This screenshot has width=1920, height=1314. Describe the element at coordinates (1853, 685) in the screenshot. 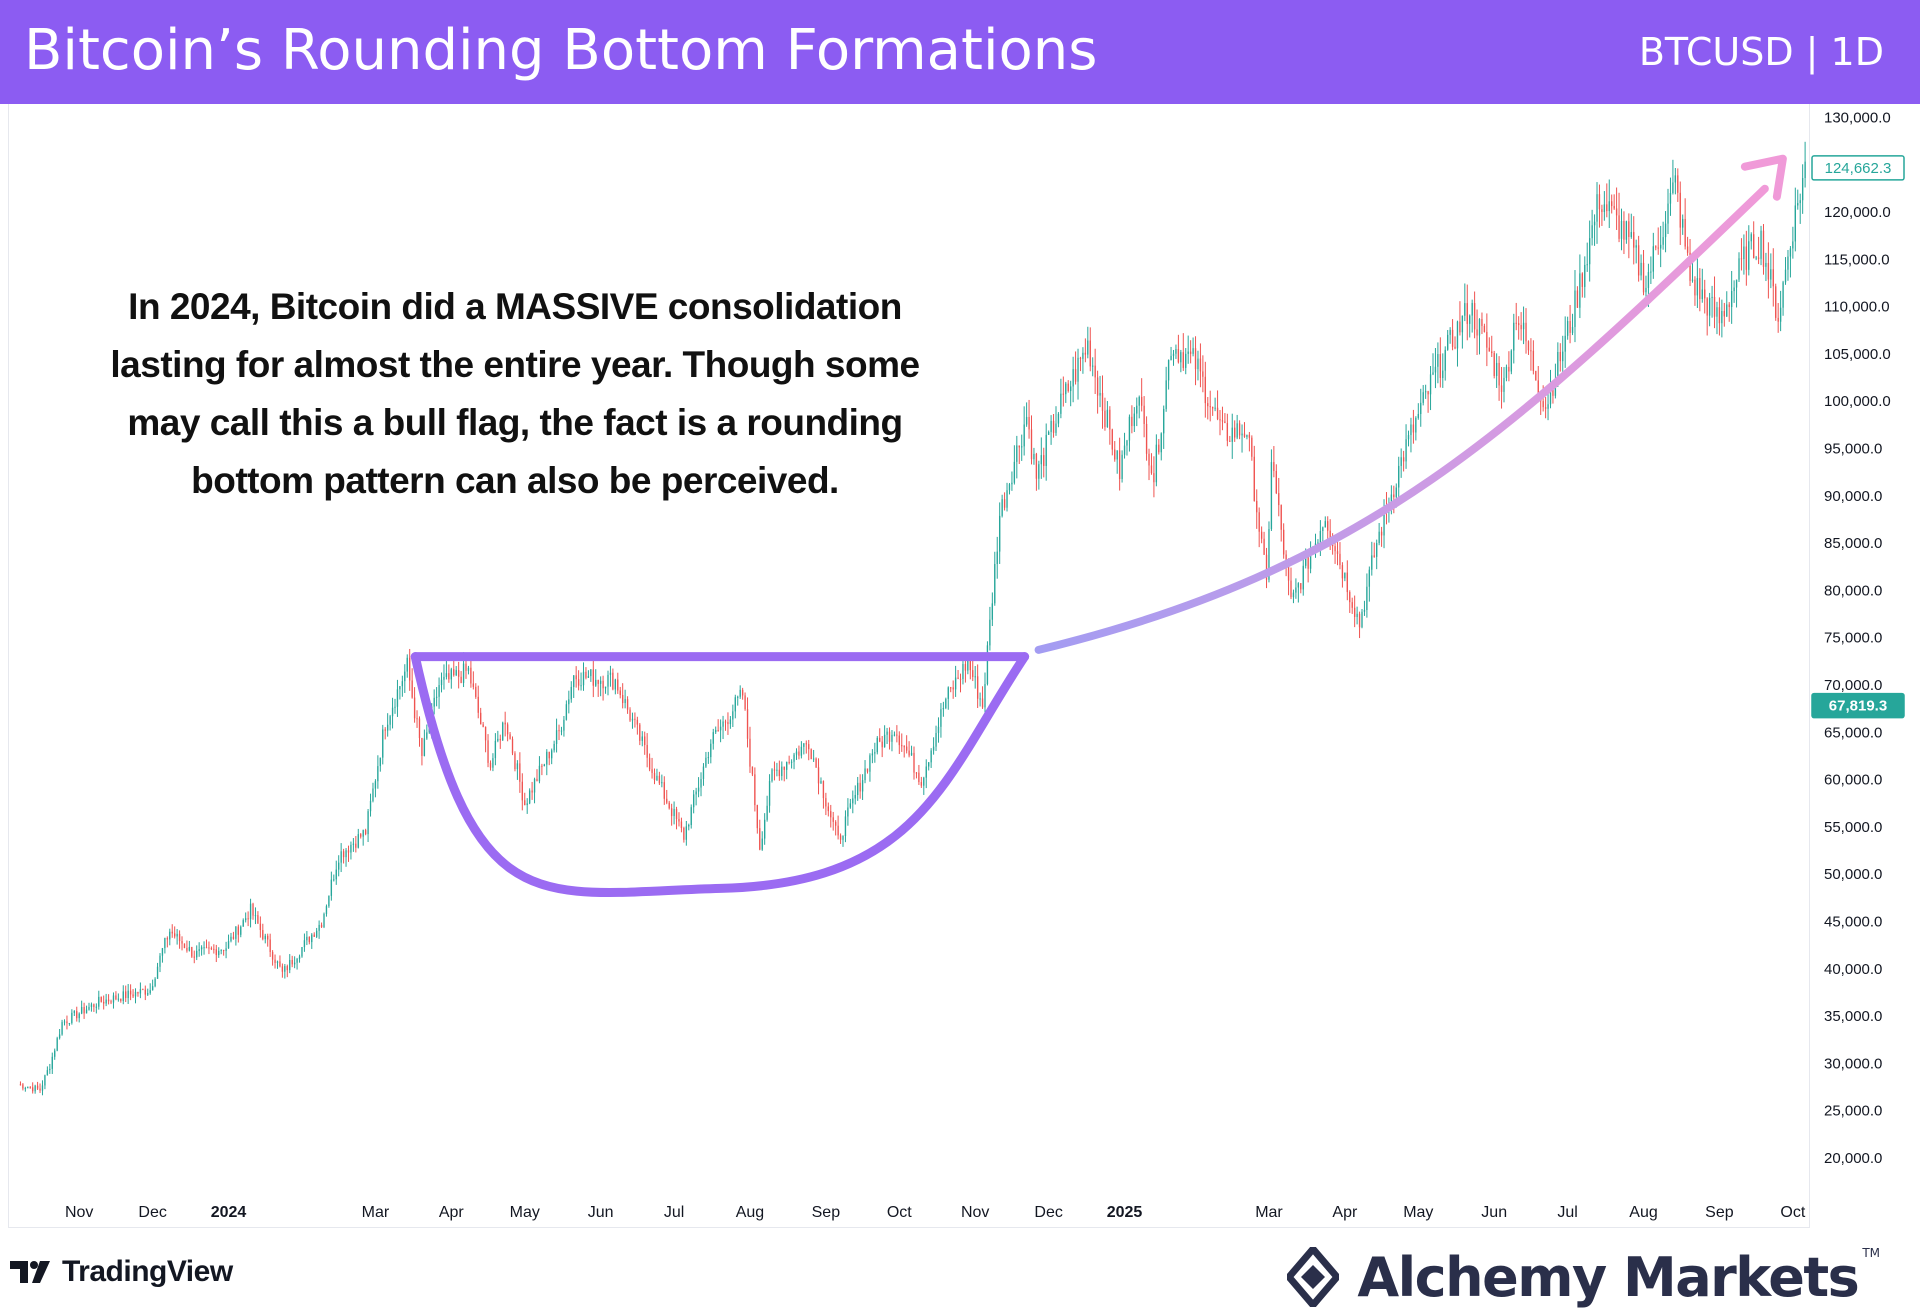

I see `y-tick-label: 70,000.0` at that location.